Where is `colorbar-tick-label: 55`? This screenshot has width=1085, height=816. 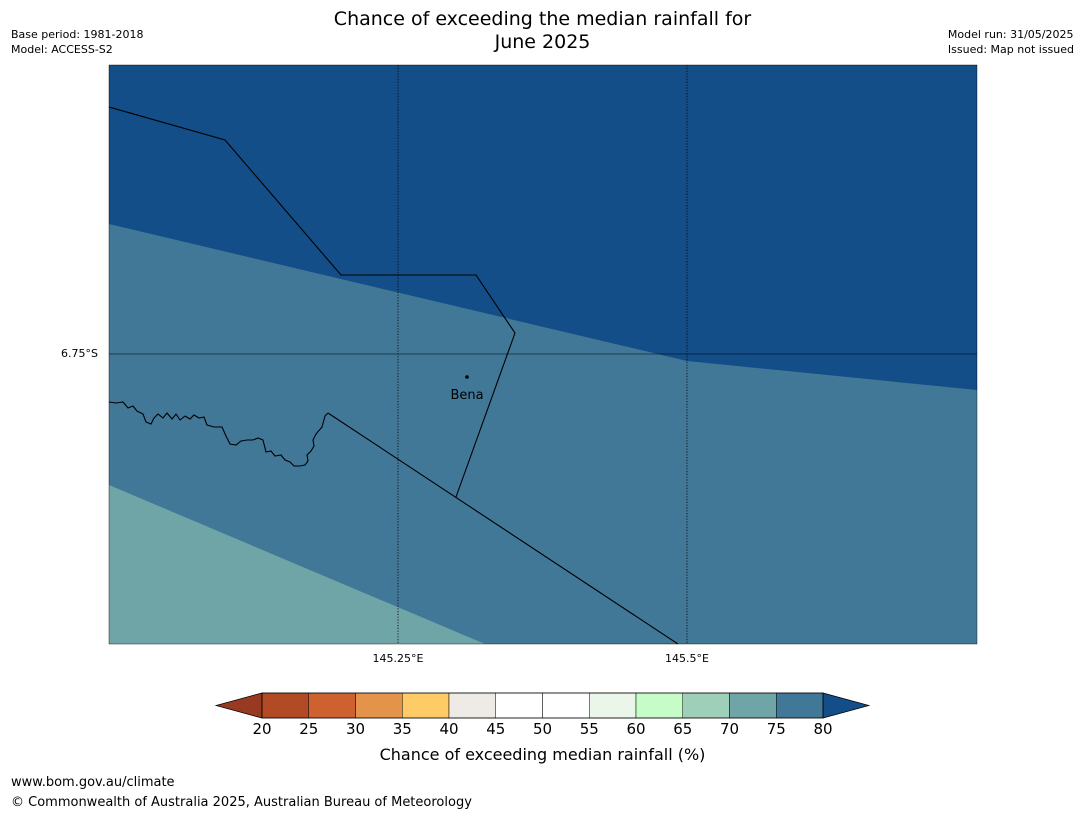 colorbar-tick-label: 55 is located at coordinates (589, 729).